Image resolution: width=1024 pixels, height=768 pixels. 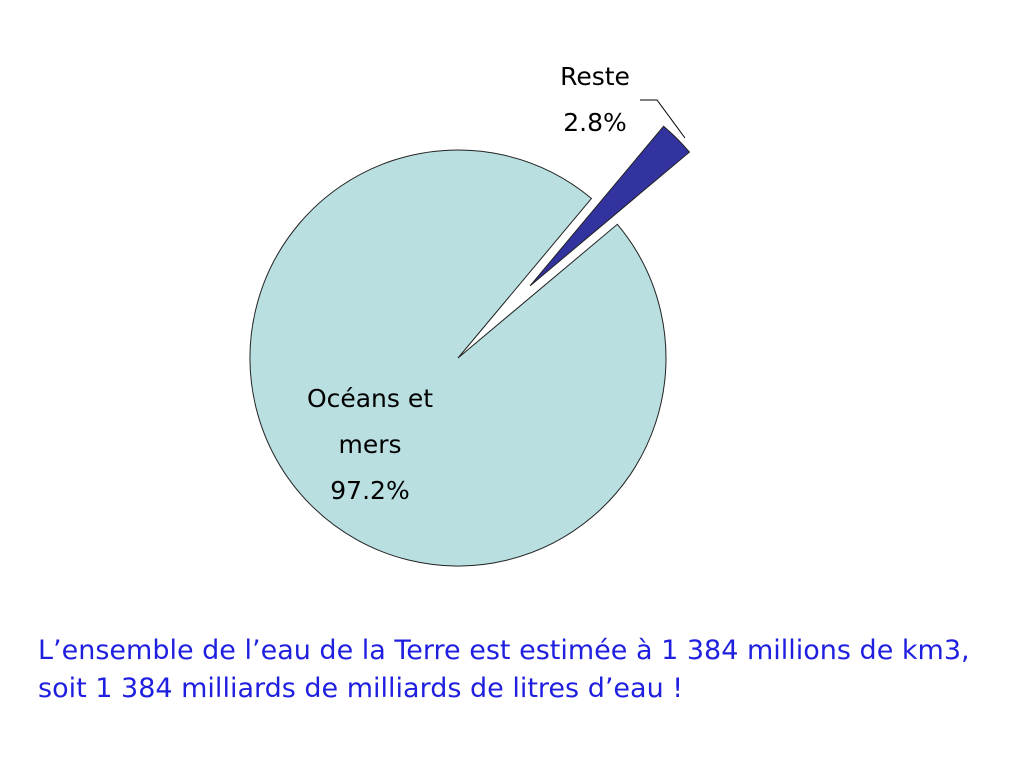 I want to click on category-label: Reste, so click(x=595, y=76).